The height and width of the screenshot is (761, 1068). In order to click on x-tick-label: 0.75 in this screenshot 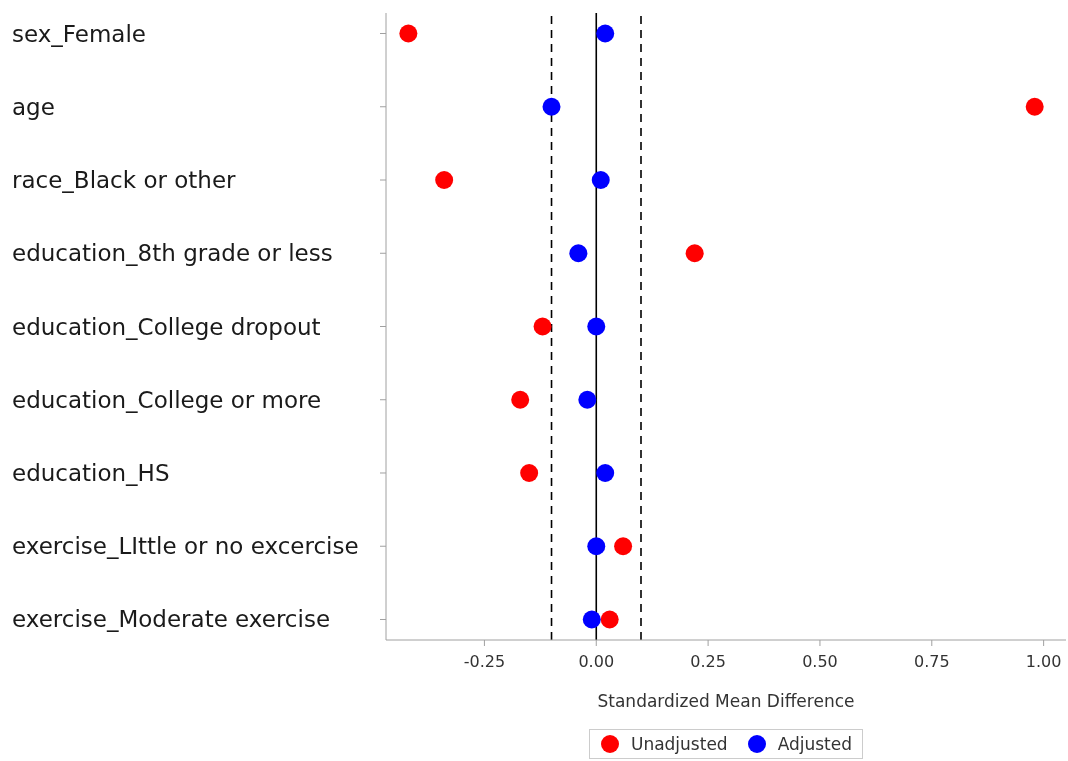, I will do `click(931, 662)`.